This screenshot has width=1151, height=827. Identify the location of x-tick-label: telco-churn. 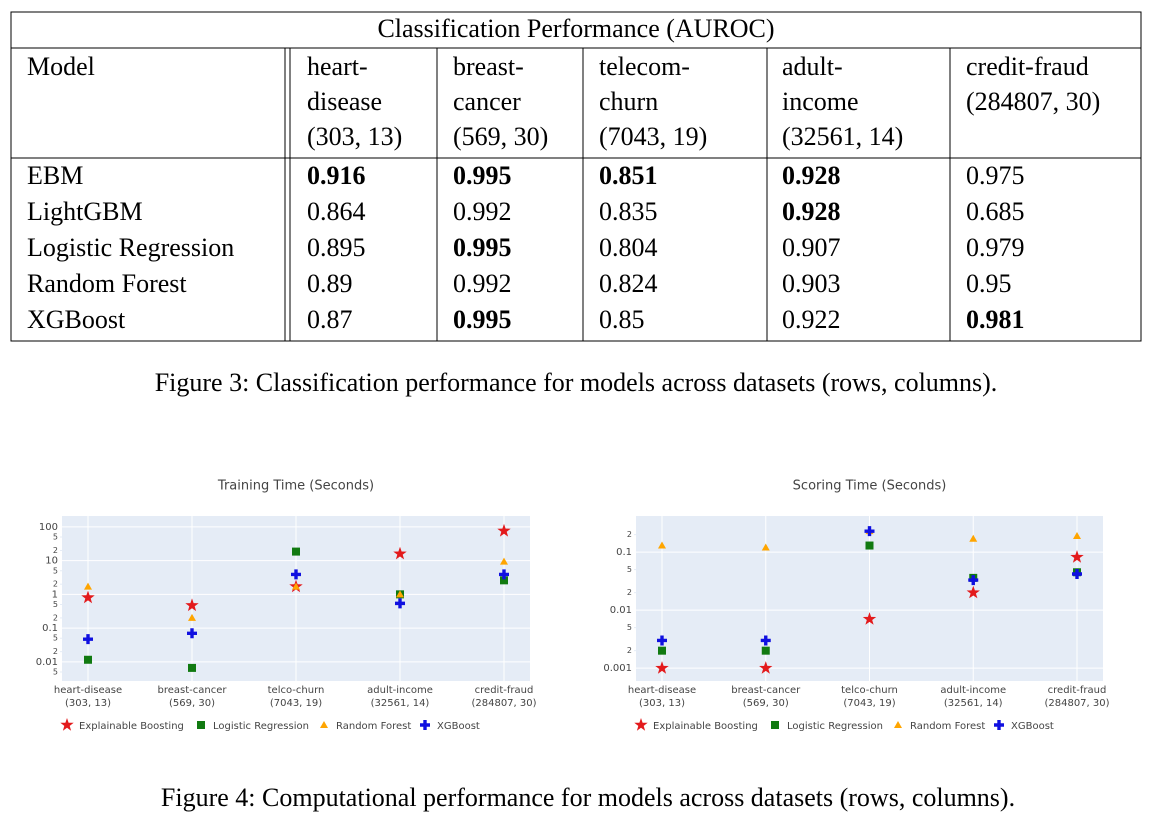
(296, 690).